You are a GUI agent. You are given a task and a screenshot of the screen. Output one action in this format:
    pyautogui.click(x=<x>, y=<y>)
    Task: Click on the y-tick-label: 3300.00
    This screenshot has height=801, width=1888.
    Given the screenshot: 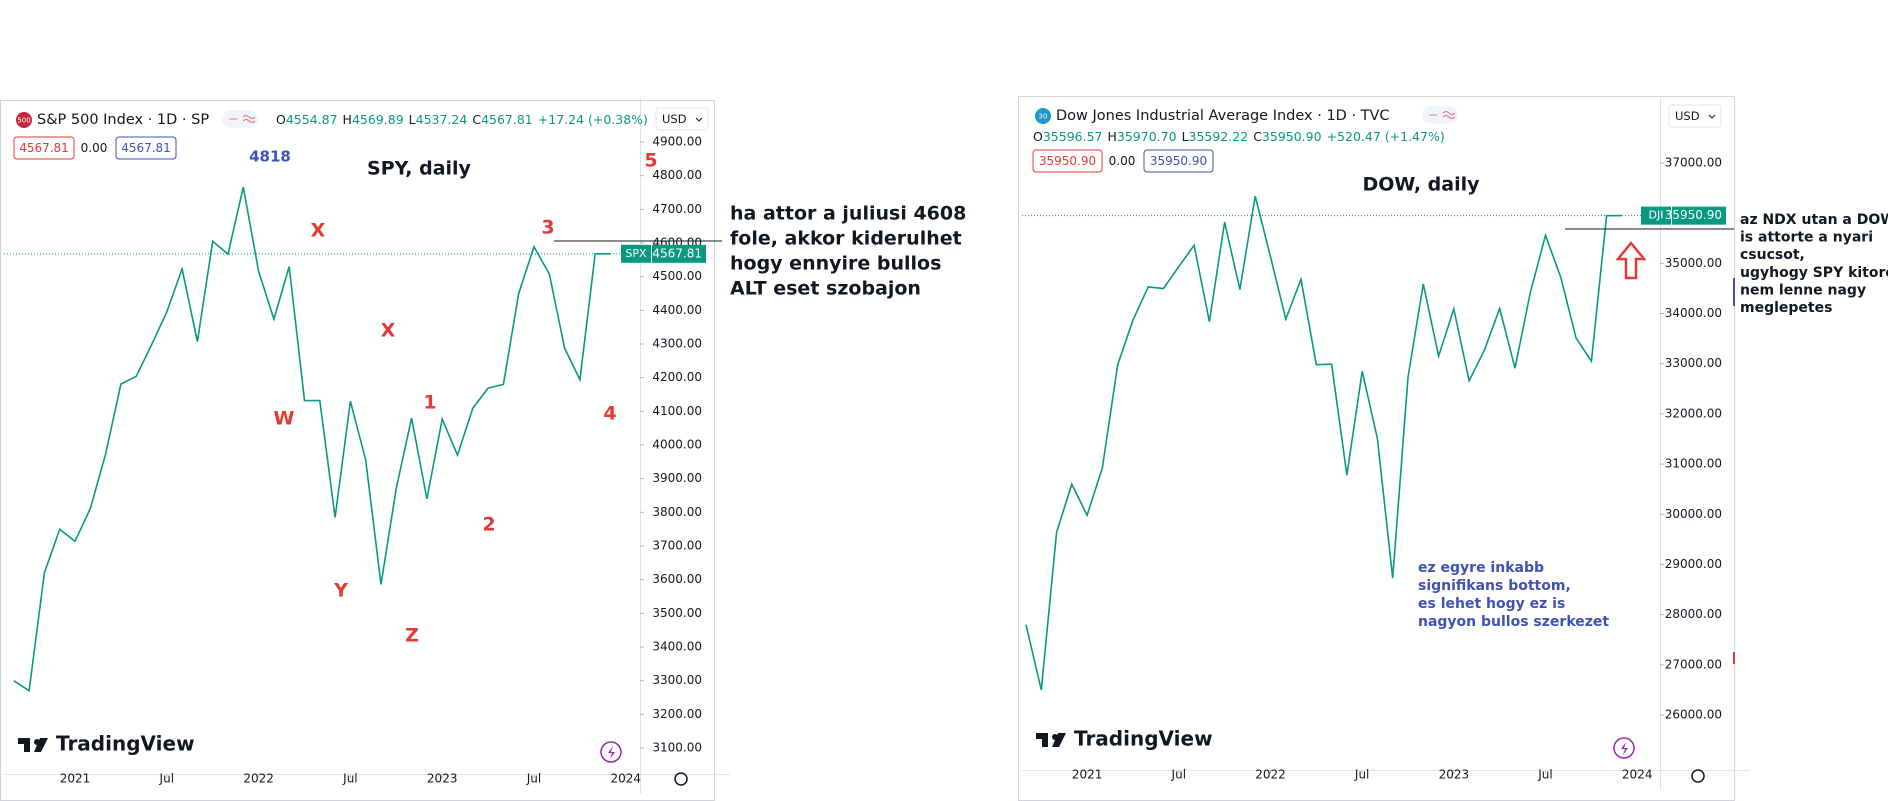 What is the action you would take?
    pyautogui.click(x=677, y=680)
    